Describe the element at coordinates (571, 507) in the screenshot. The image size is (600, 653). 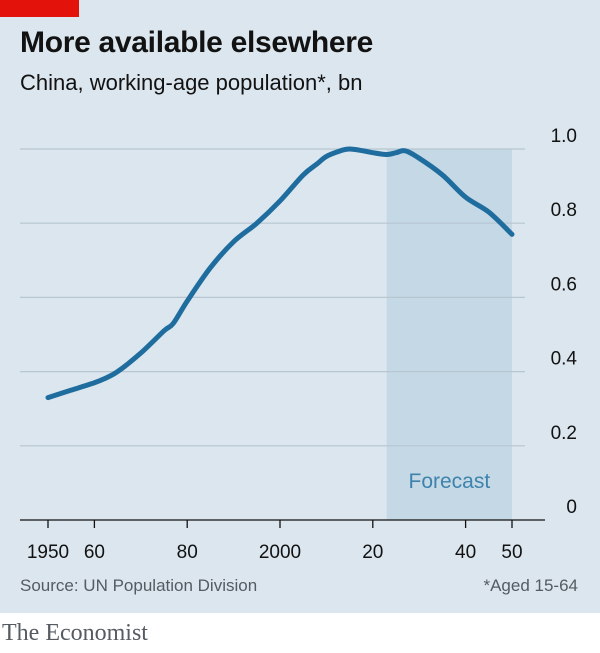
I see `y-tick-label: 0` at that location.